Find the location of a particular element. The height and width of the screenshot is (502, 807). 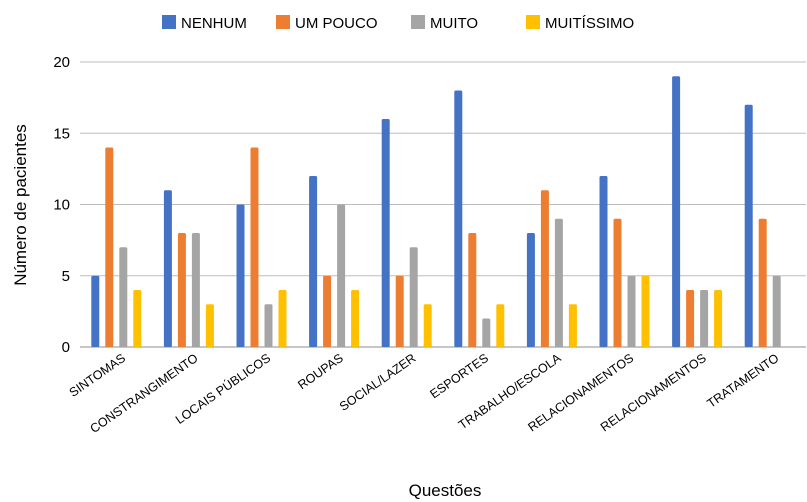

x-axis-title: Questões is located at coordinates (445, 490).